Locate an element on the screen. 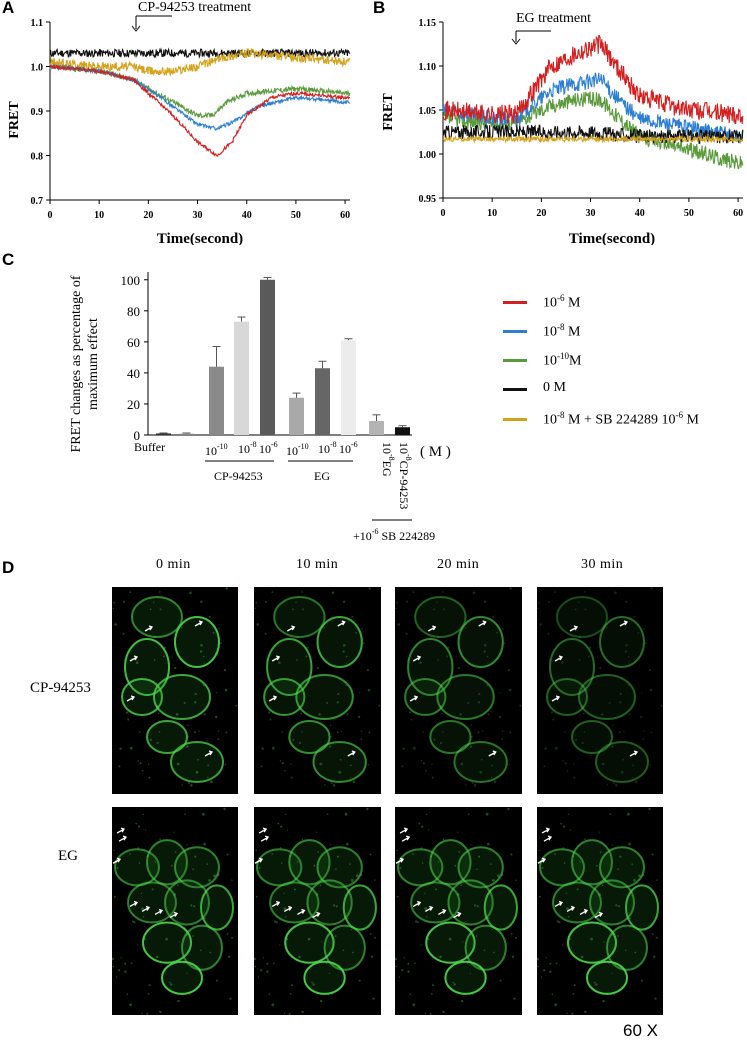 This screenshot has height=1043, width=747. cp-conc-10-6: 10-6 is located at coordinates (268, 448).